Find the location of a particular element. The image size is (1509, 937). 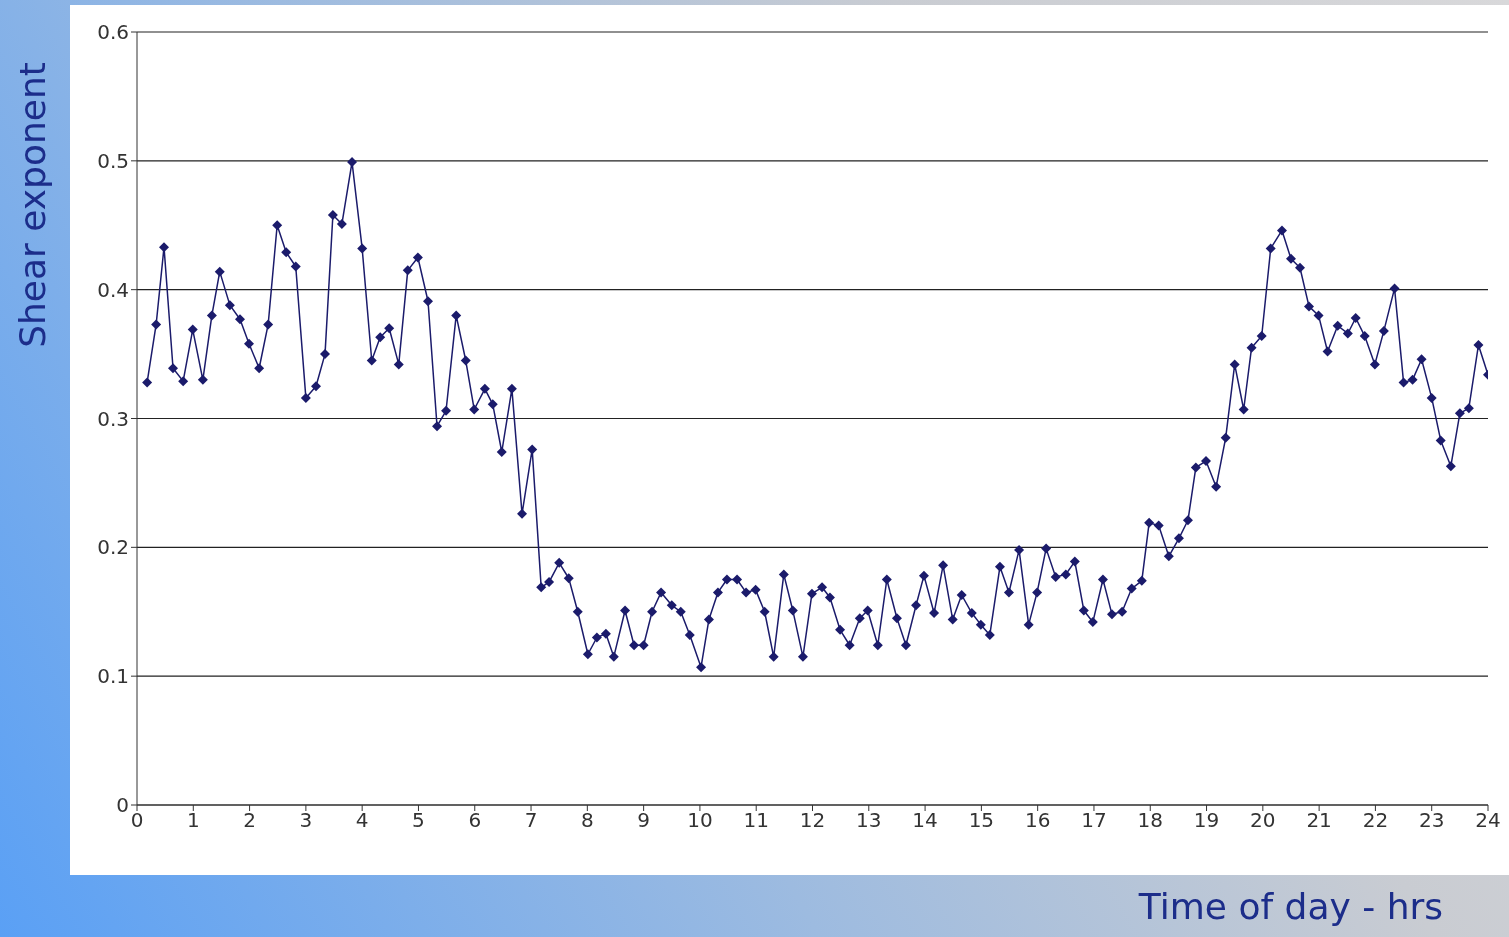

x-tick-label: 1 is located at coordinates (193, 820).